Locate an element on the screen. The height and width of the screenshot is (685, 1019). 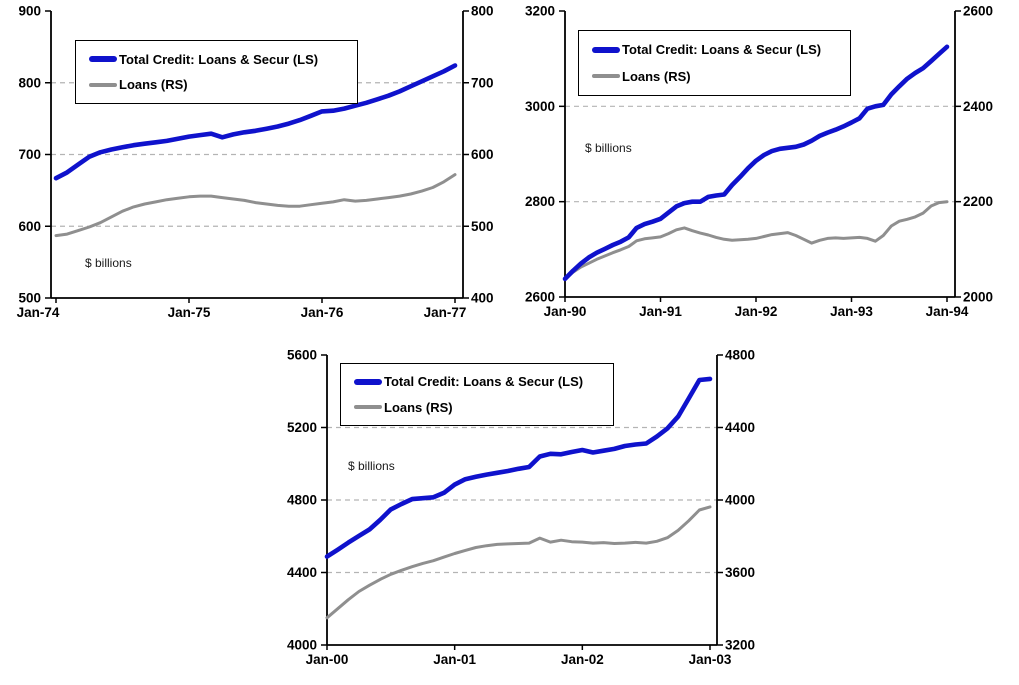
left-axis-tick-label: 4400 is located at coordinates (302, 572).